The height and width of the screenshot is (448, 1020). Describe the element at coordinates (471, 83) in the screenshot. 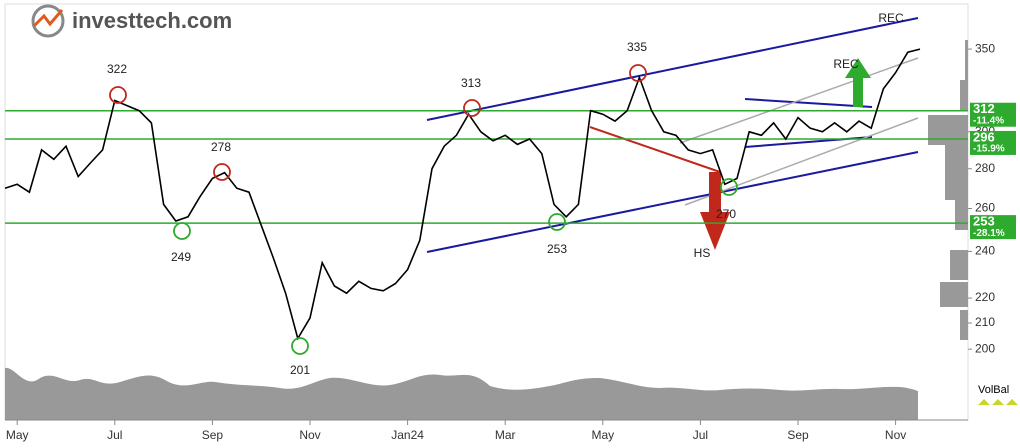

I see `annotation: 313` at that location.